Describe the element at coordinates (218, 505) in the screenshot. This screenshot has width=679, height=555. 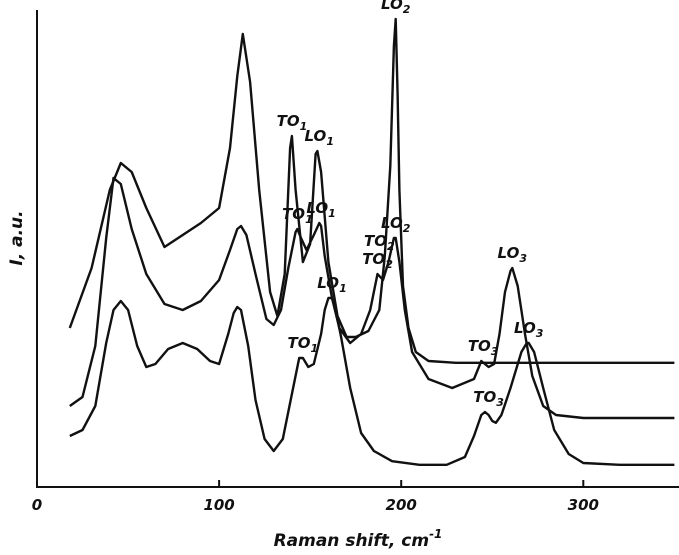
I see `x-tick-label: 100` at that location.